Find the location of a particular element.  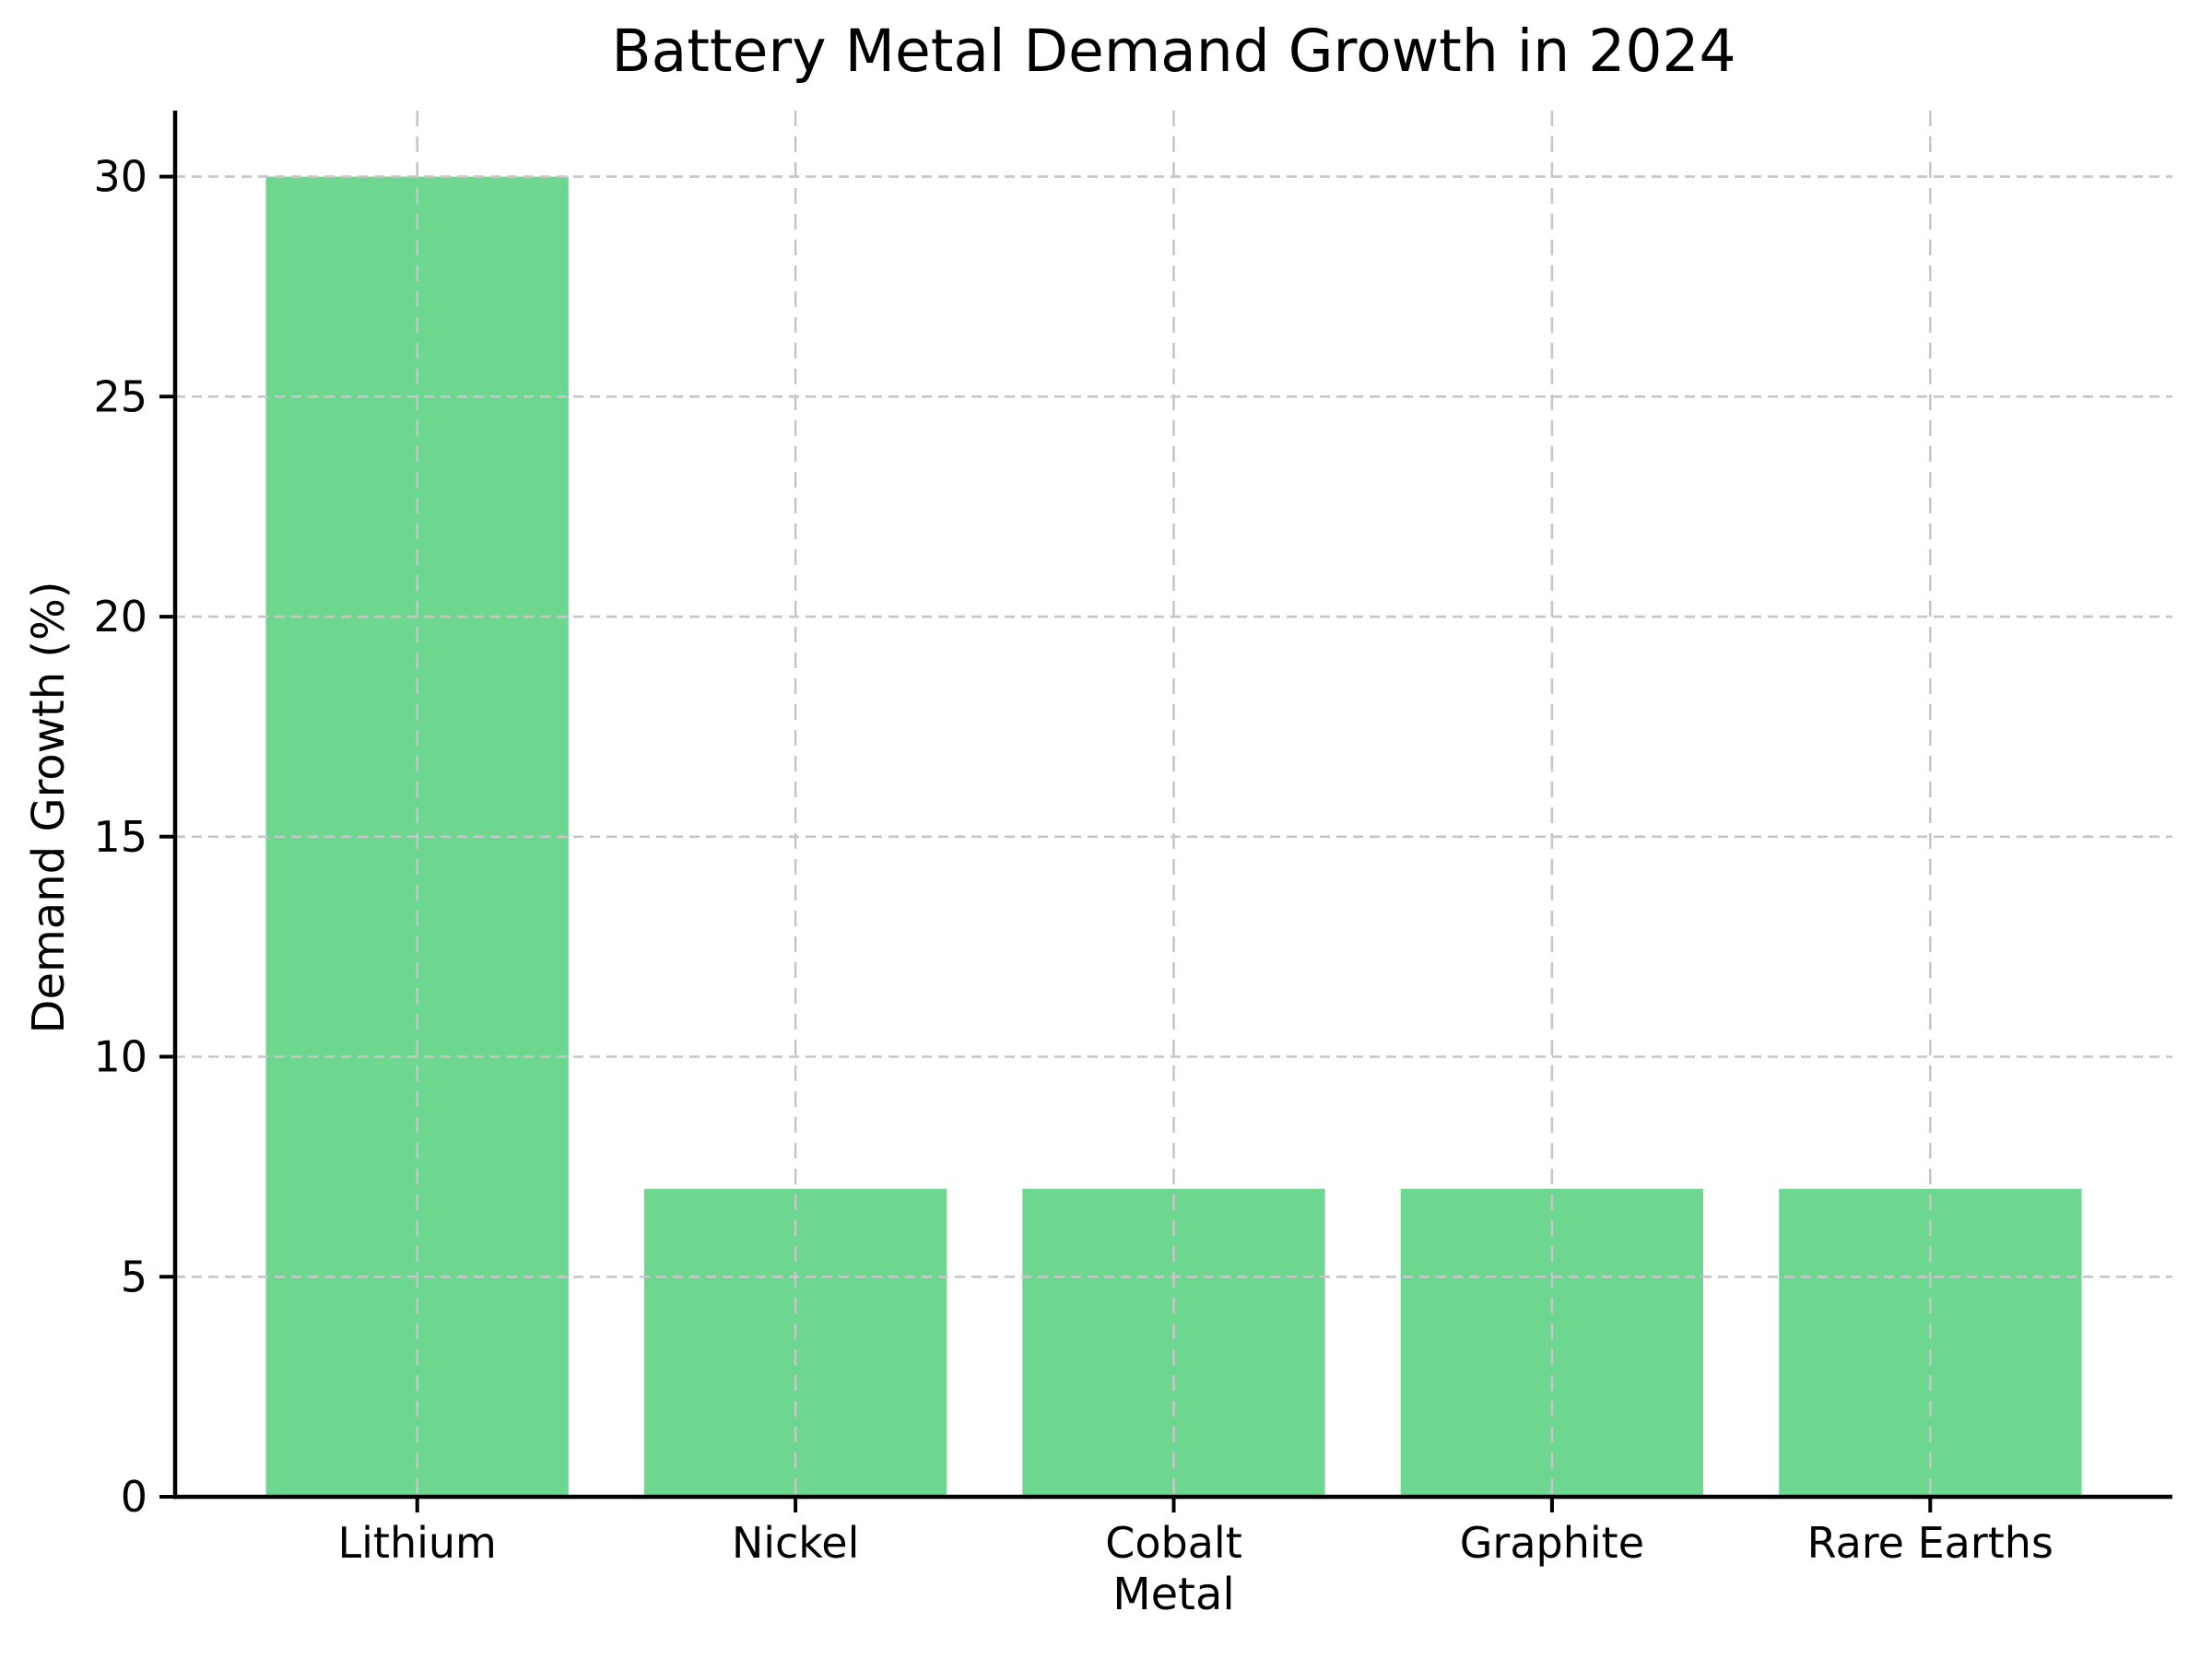

y-tick-label-0: 0 is located at coordinates (134, 1497).